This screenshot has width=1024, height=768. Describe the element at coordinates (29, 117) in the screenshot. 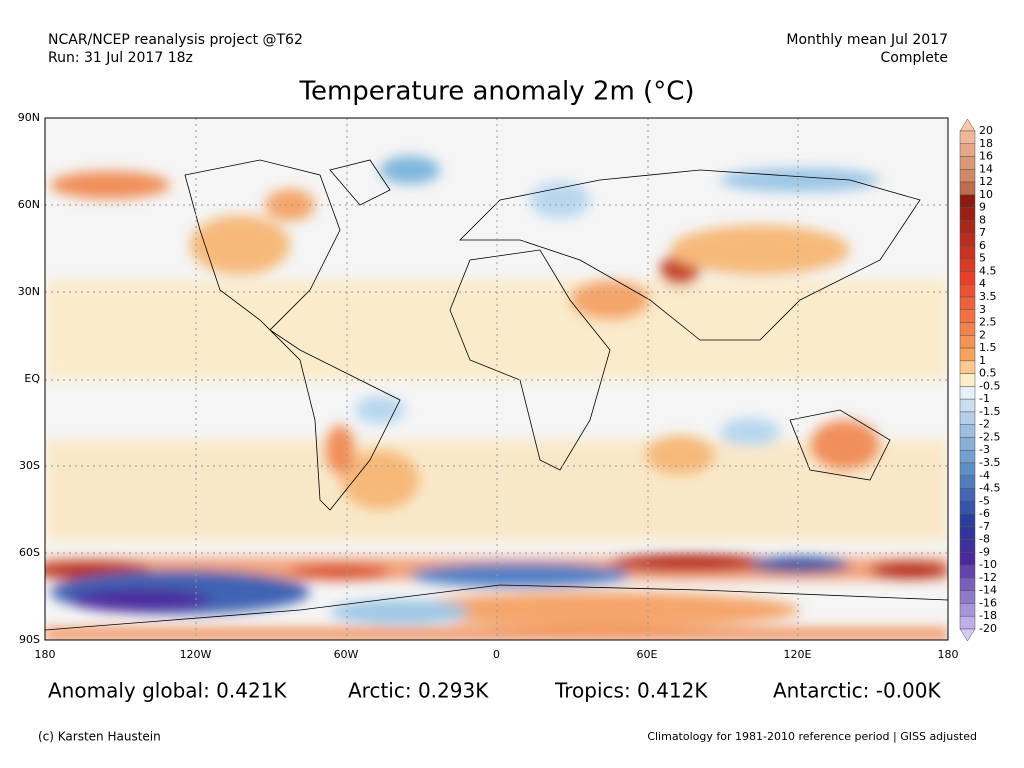

I see `lat-label: 90N` at that location.